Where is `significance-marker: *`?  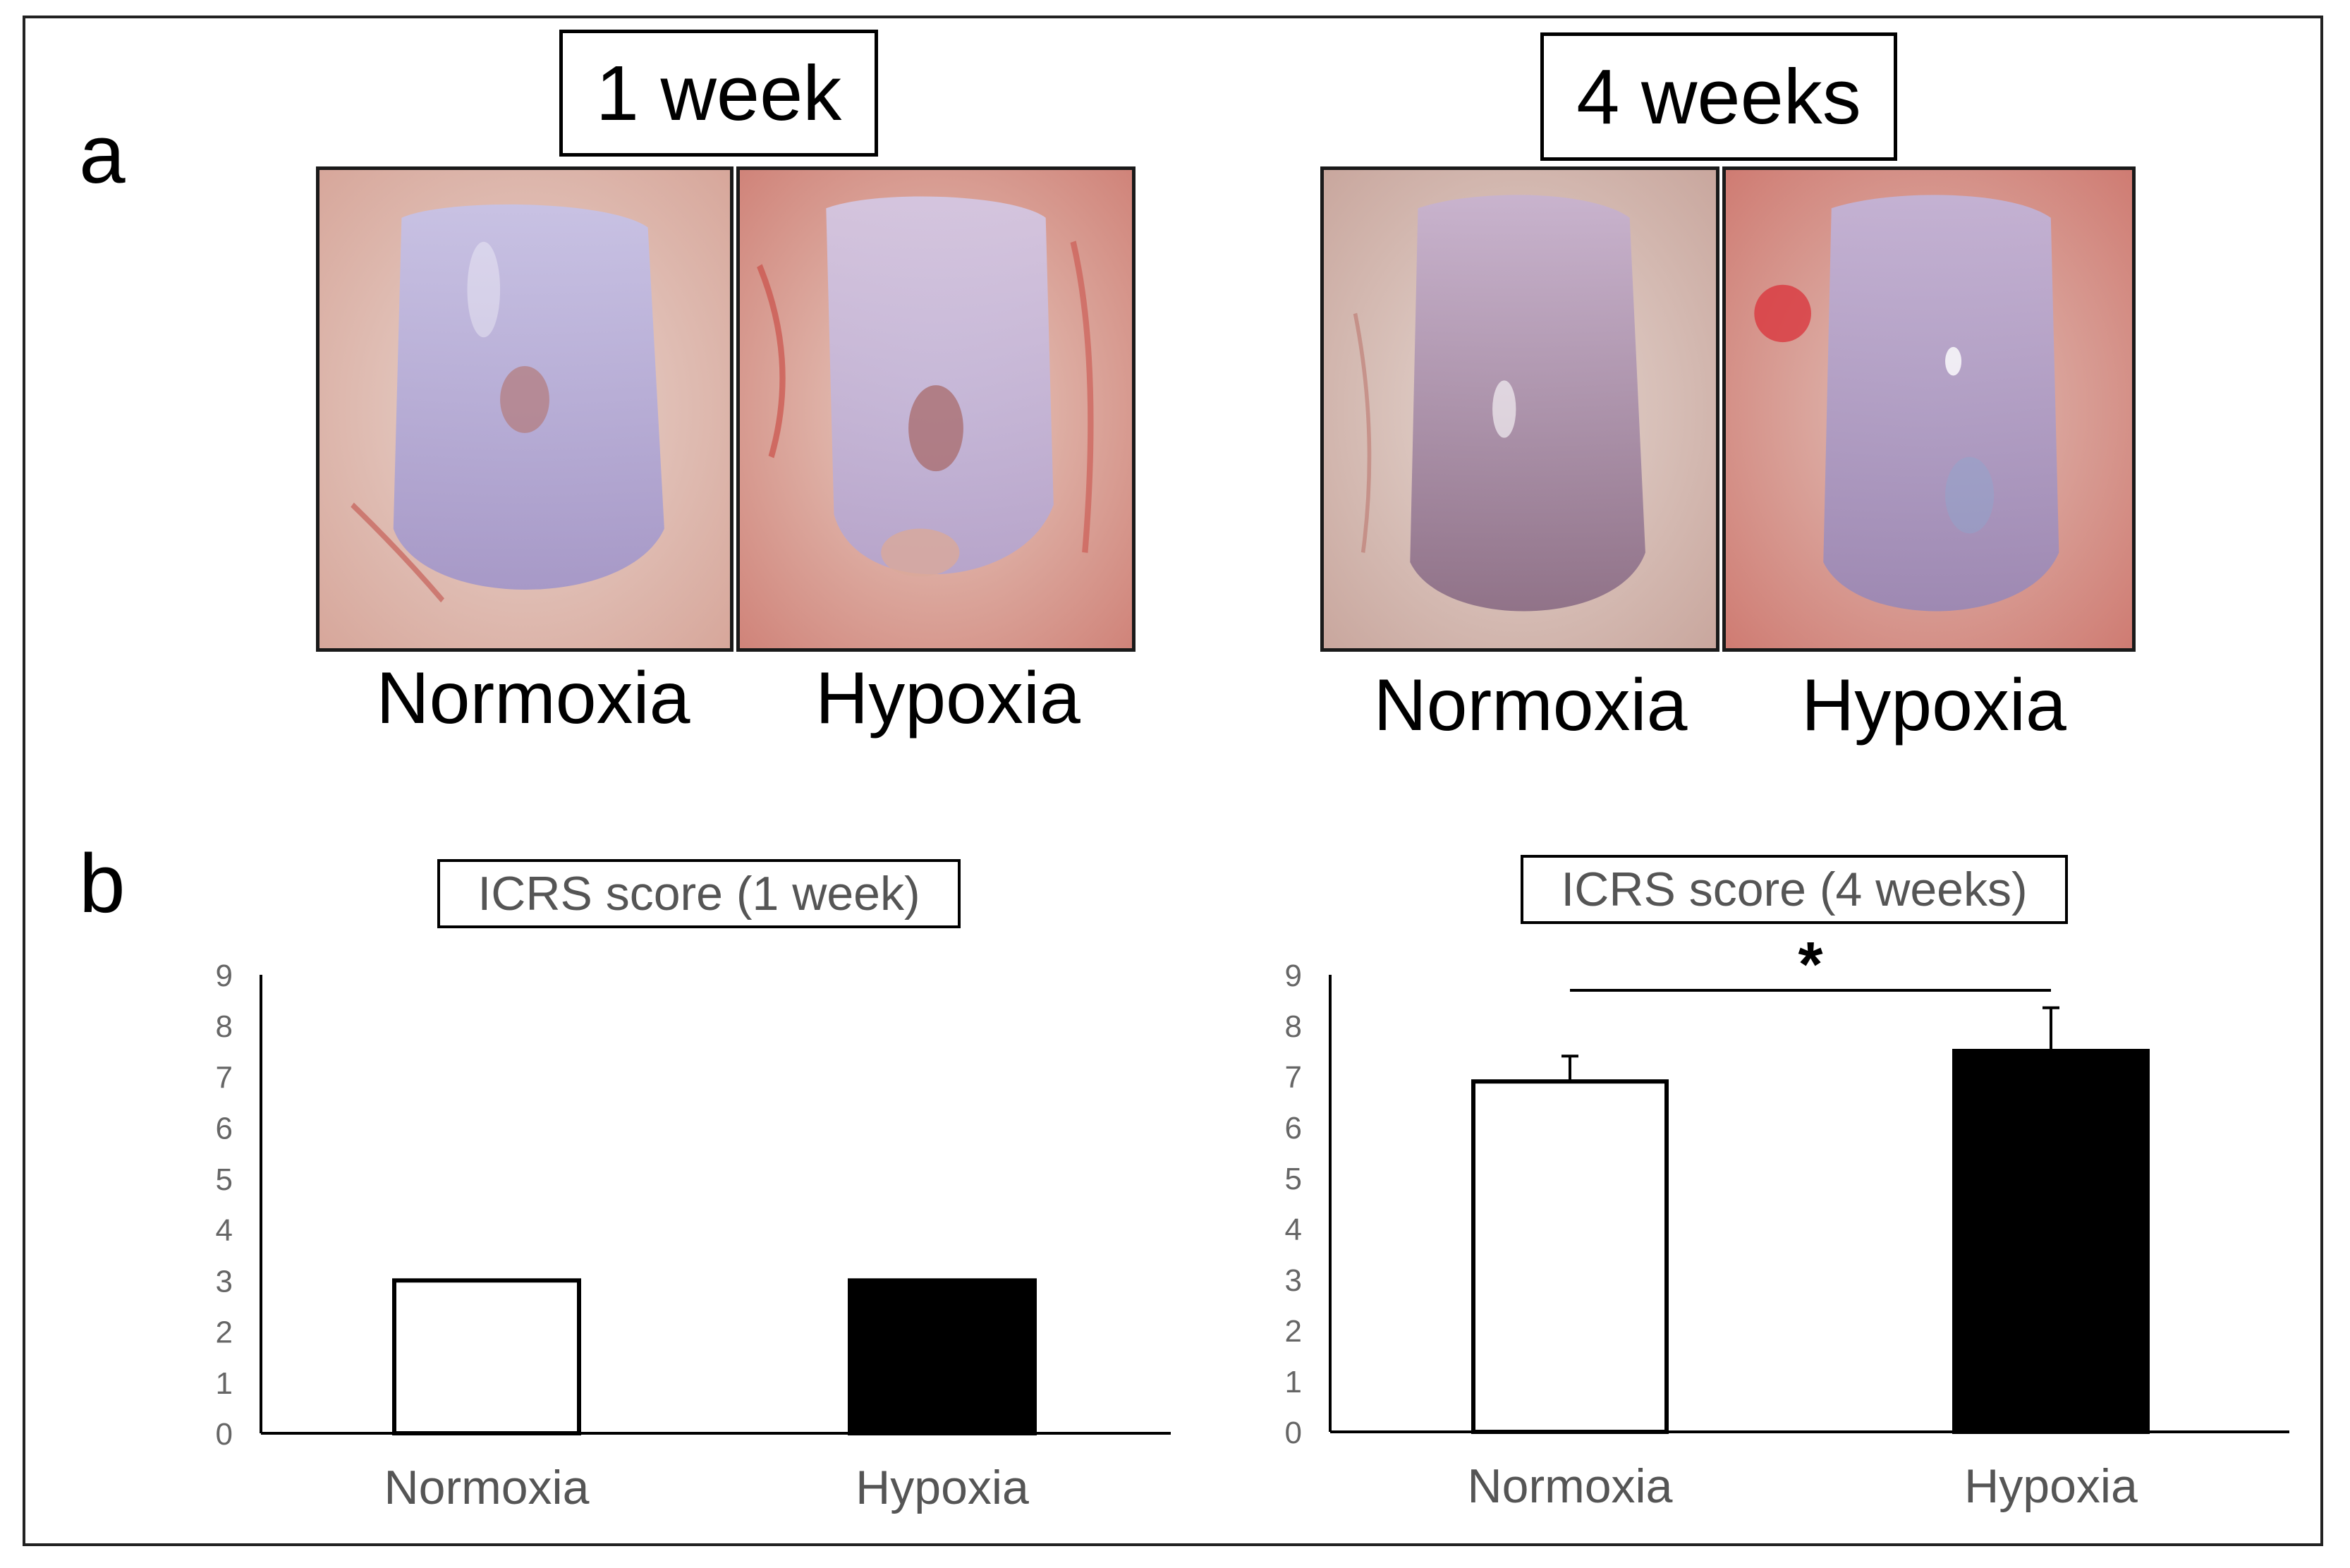
significance-marker: * is located at coordinates (1810, 965).